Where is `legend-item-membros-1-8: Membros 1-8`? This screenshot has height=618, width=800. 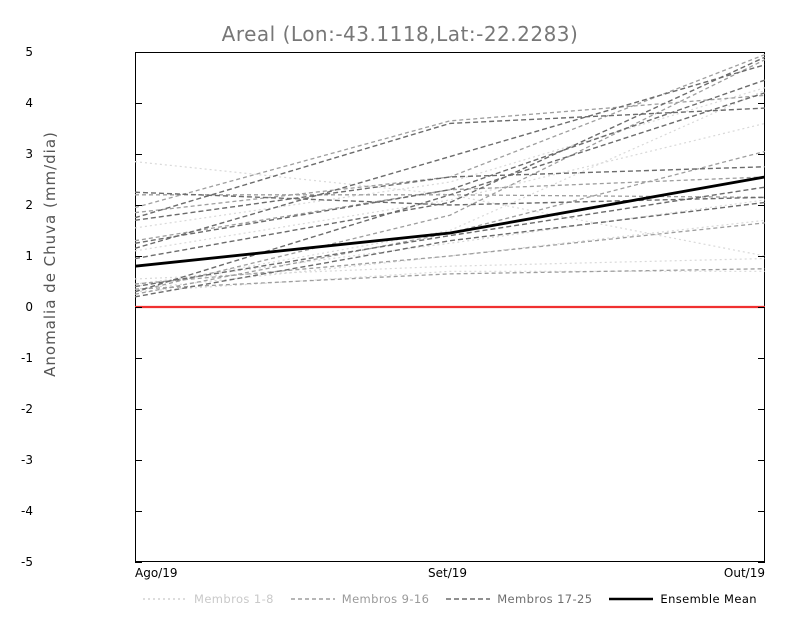
legend-item-membros-1-8: Membros 1-8 is located at coordinates (208, 599).